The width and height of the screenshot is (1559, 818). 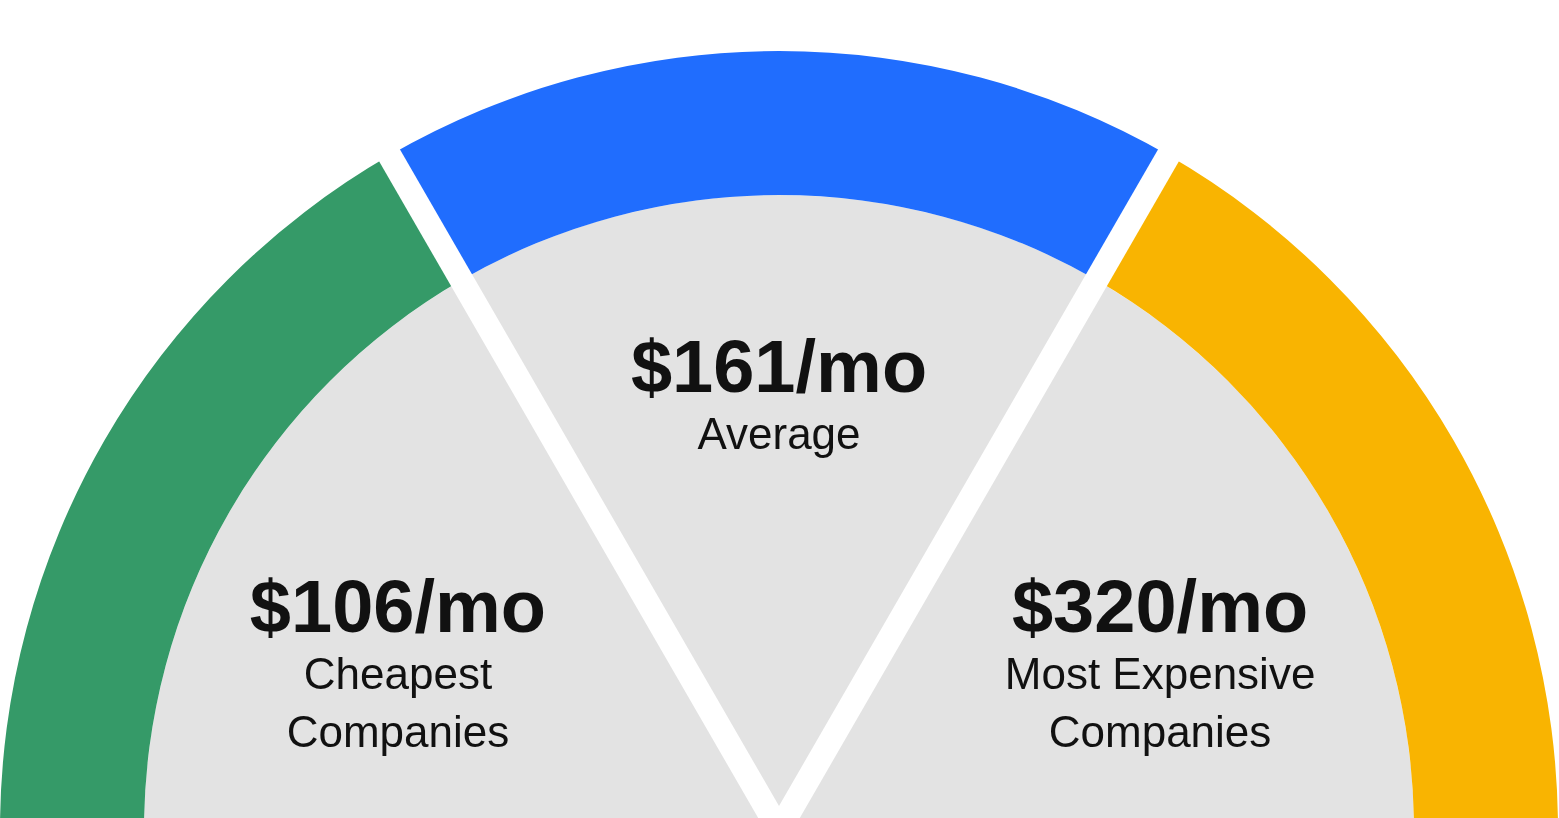 What do you see at coordinates (398, 606) in the screenshot?
I see `data-label: $106/mo` at bounding box center [398, 606].